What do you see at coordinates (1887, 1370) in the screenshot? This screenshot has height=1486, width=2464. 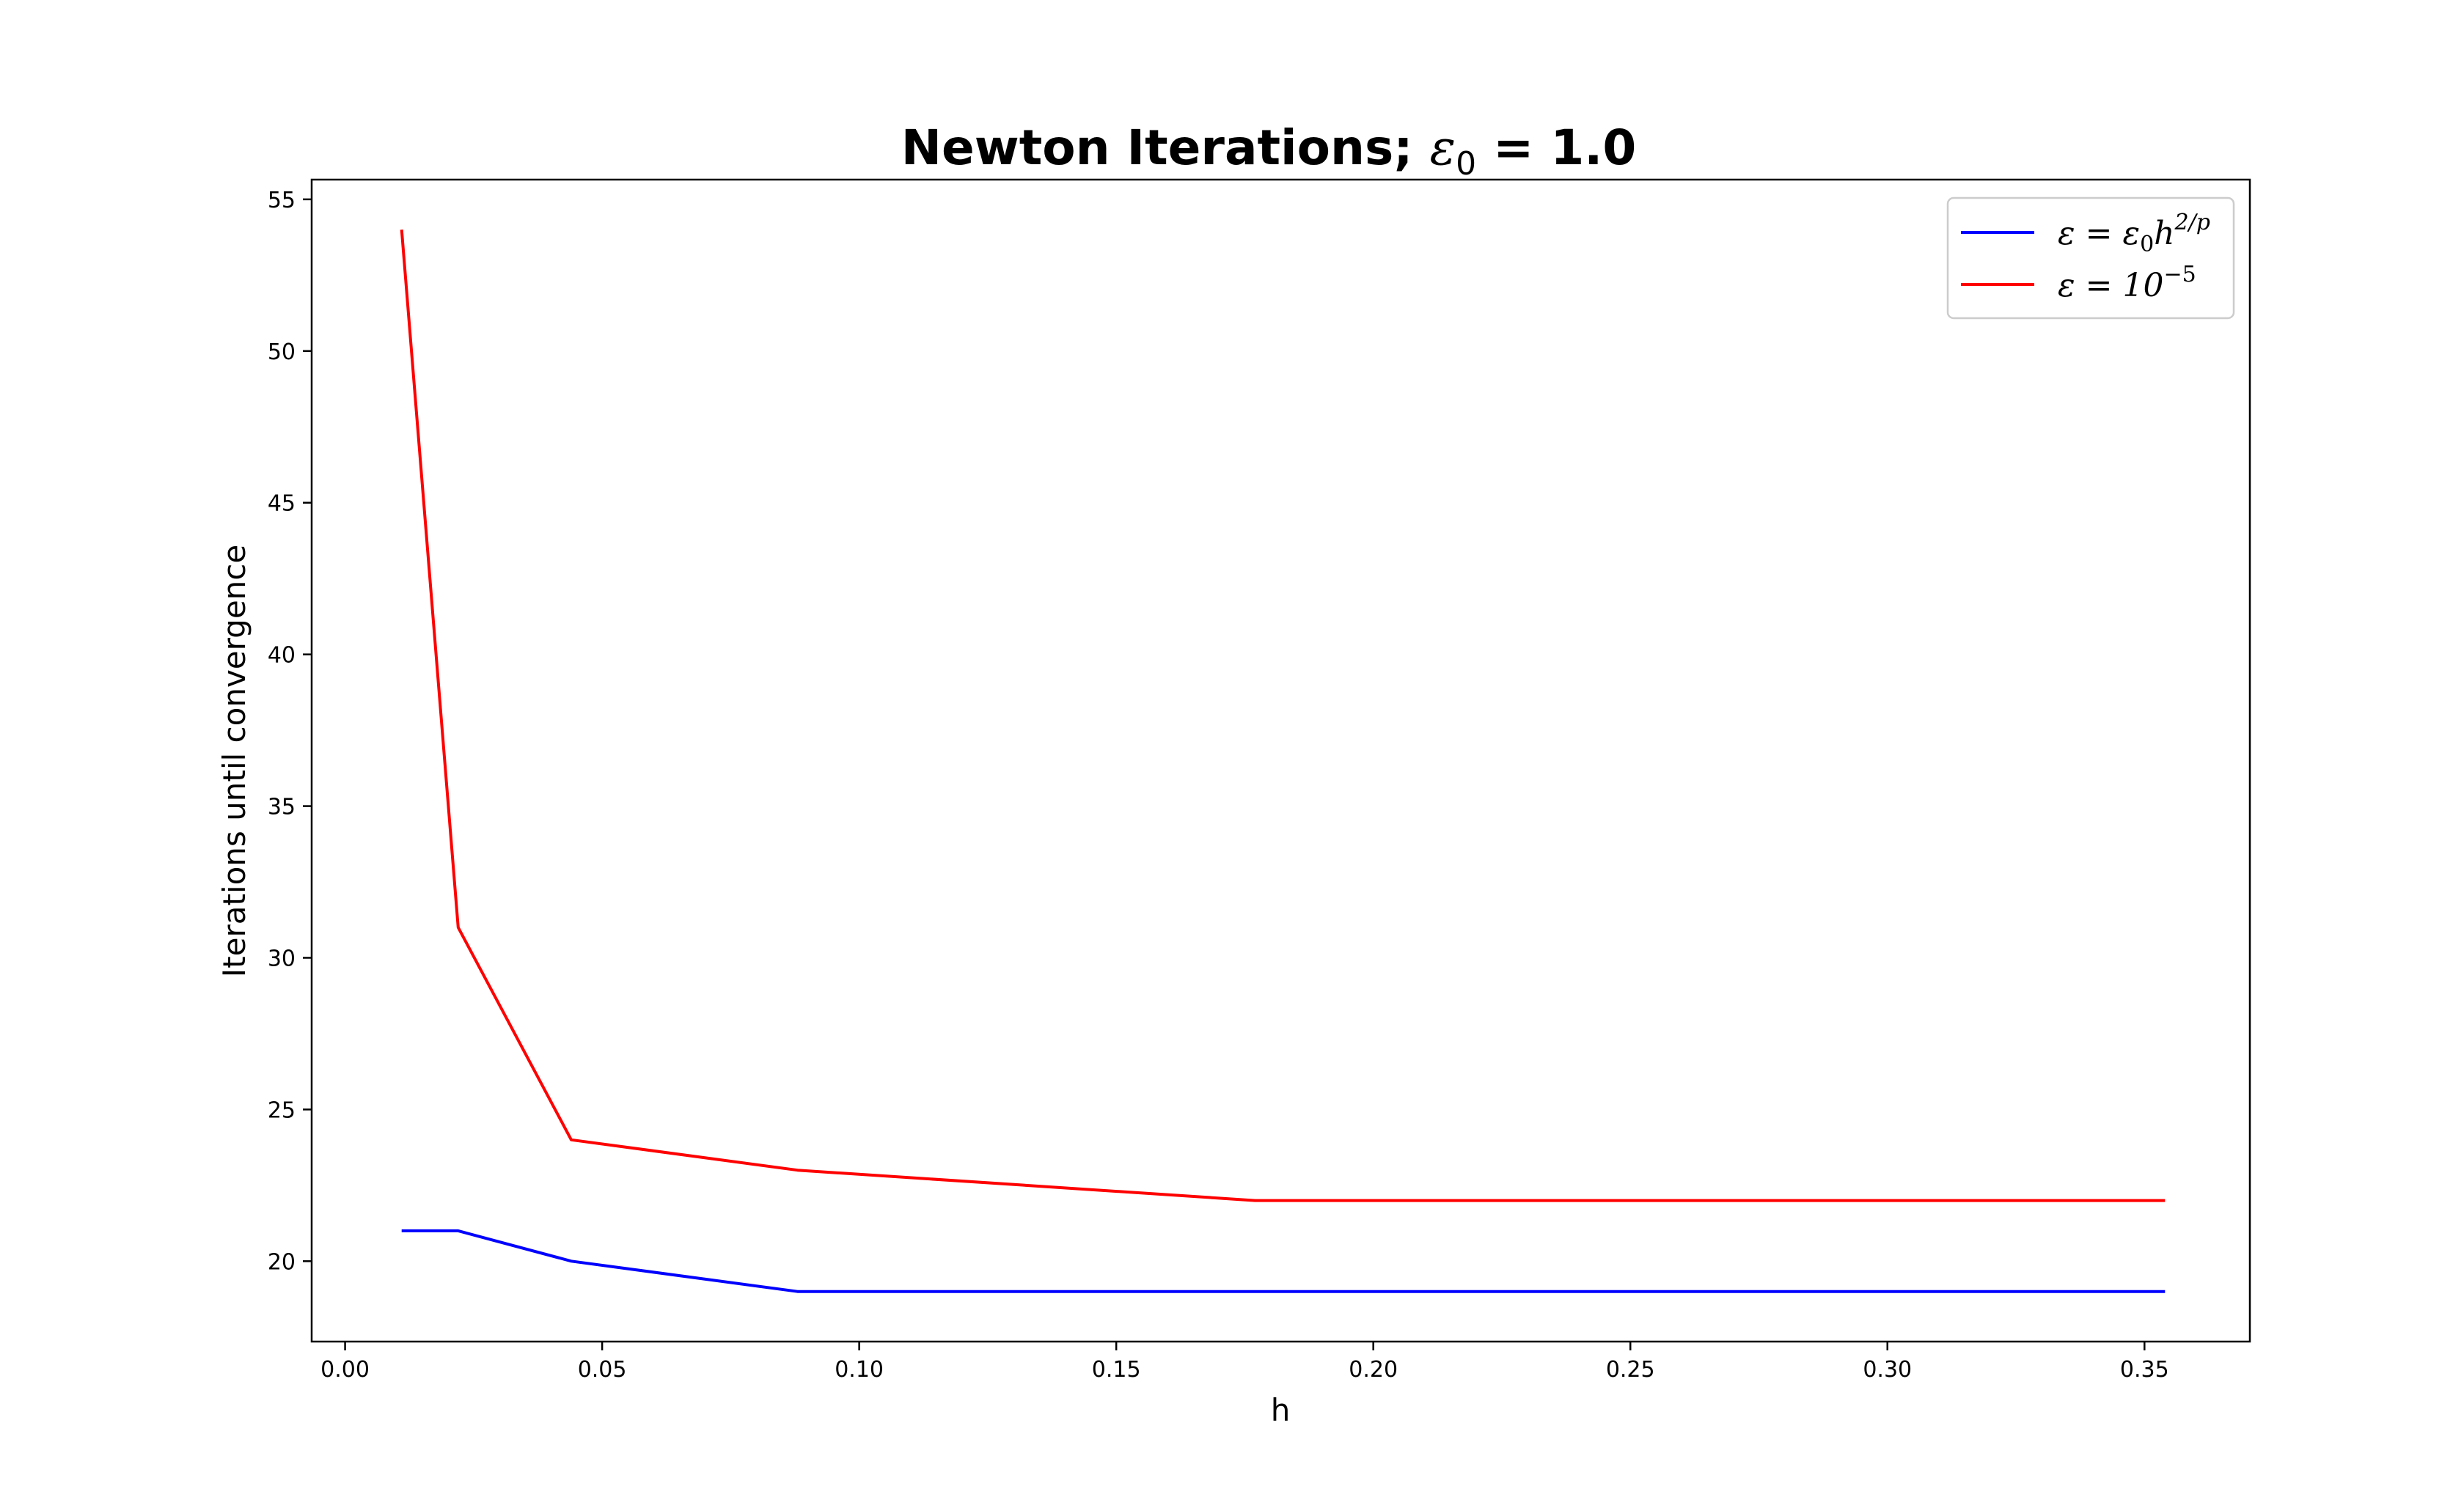 I see `x-tick-label: 0.30` at bounding box center [1887, 1370].